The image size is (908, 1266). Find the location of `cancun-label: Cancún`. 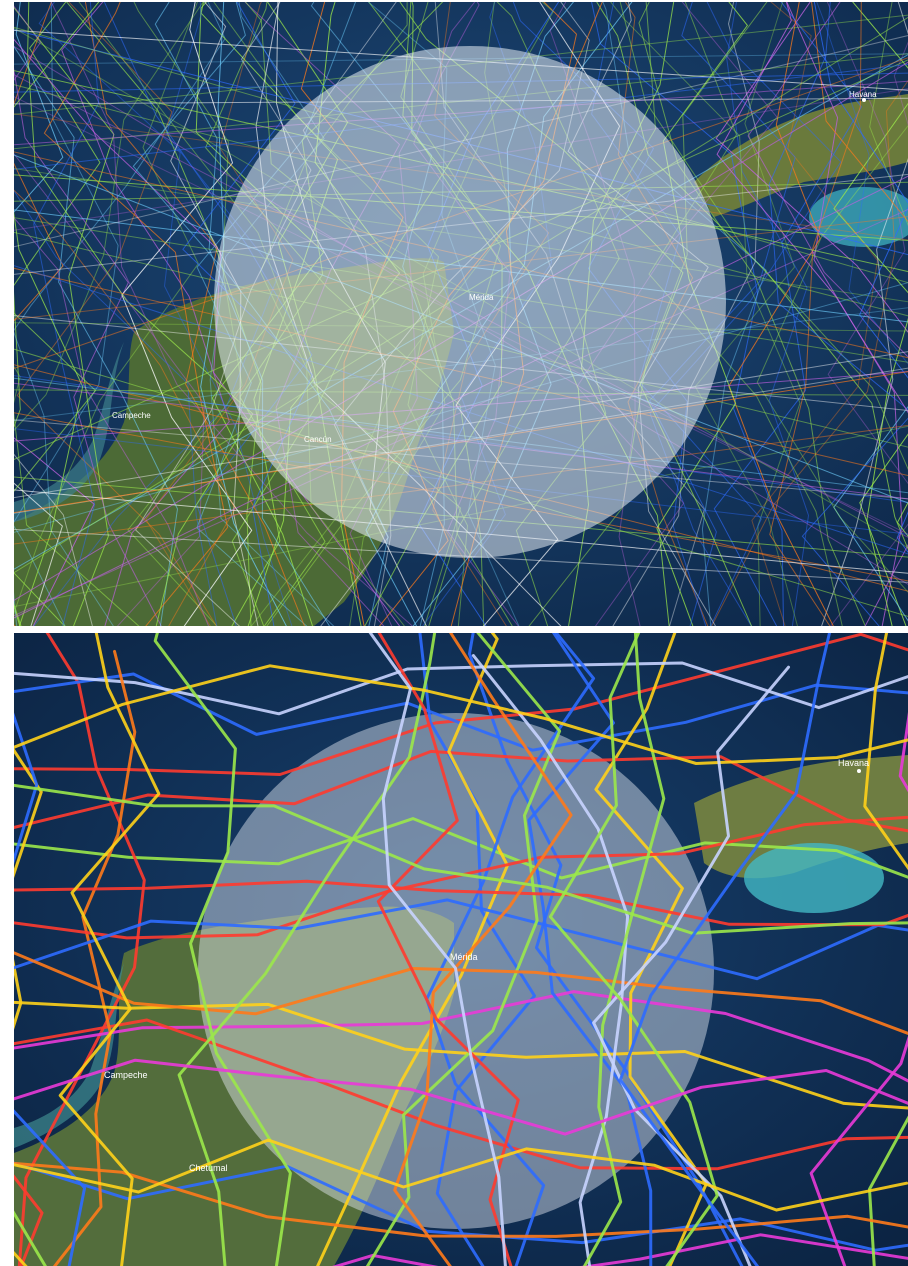

cancun-label: Cancún is located at coordinates (318, 439).